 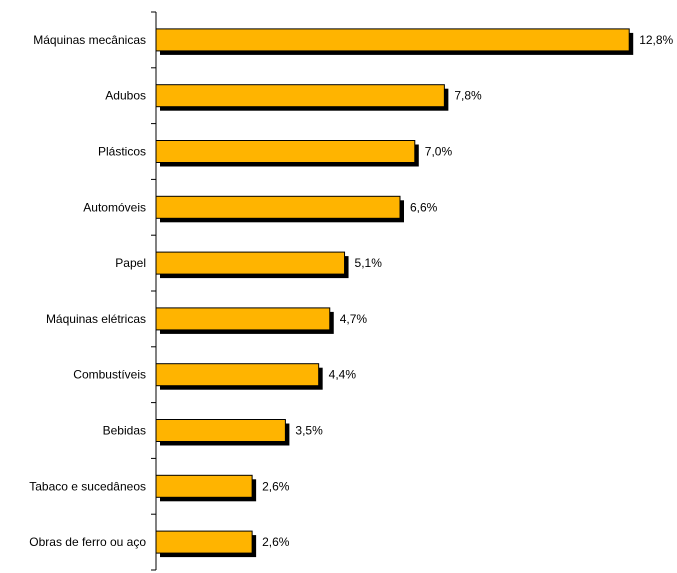 What do you see at coordinates (369, 263) in the screenshot?
I see `data-label: 5,1%` at bounding box center [369, 263].